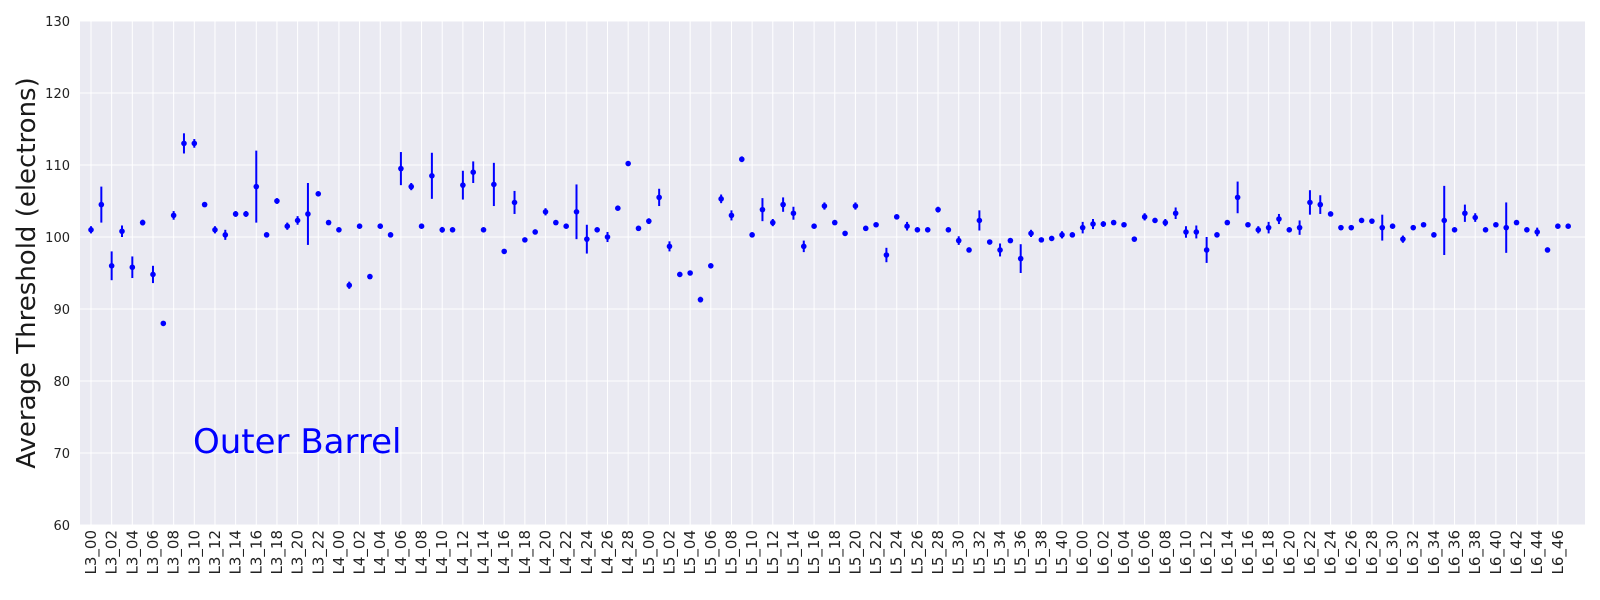  What do you see at coordinates (1041, 552) in the screenshot?
I see `x-tick-label: L5_38` at bounding box center [1041, 552].